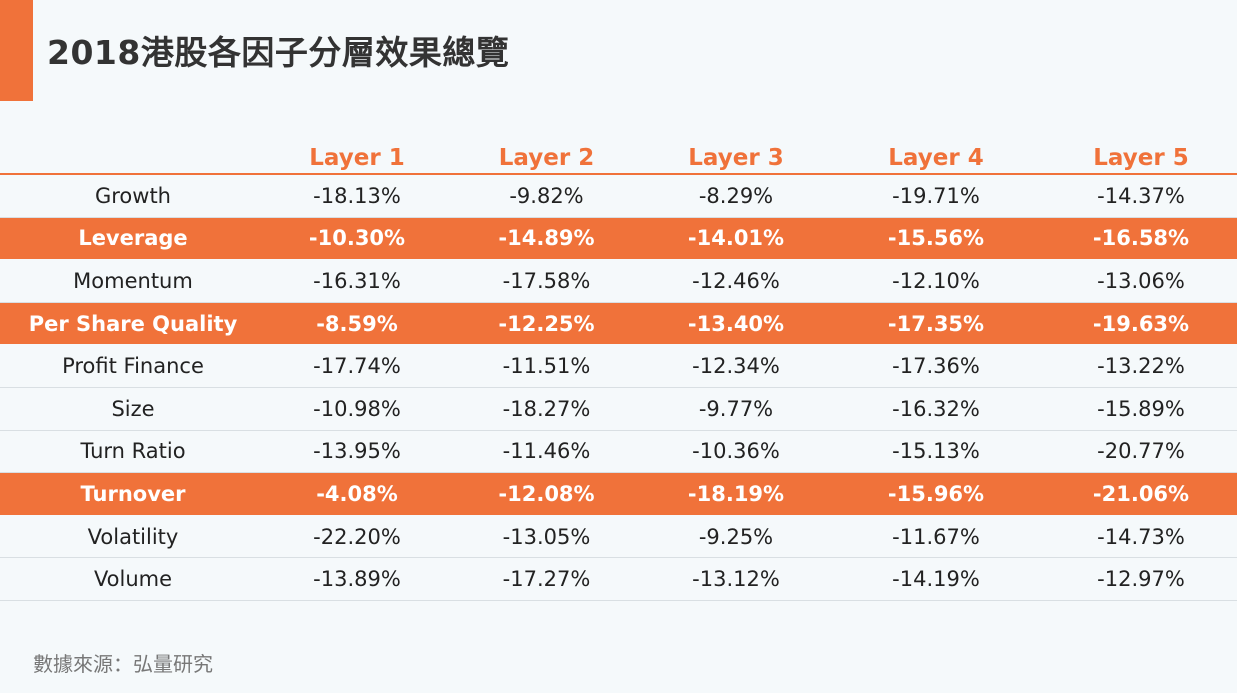 This screenshot has height=693, width=1237. I want to click on table-cell-layer-5: -12.97%, so click(1141, 579).